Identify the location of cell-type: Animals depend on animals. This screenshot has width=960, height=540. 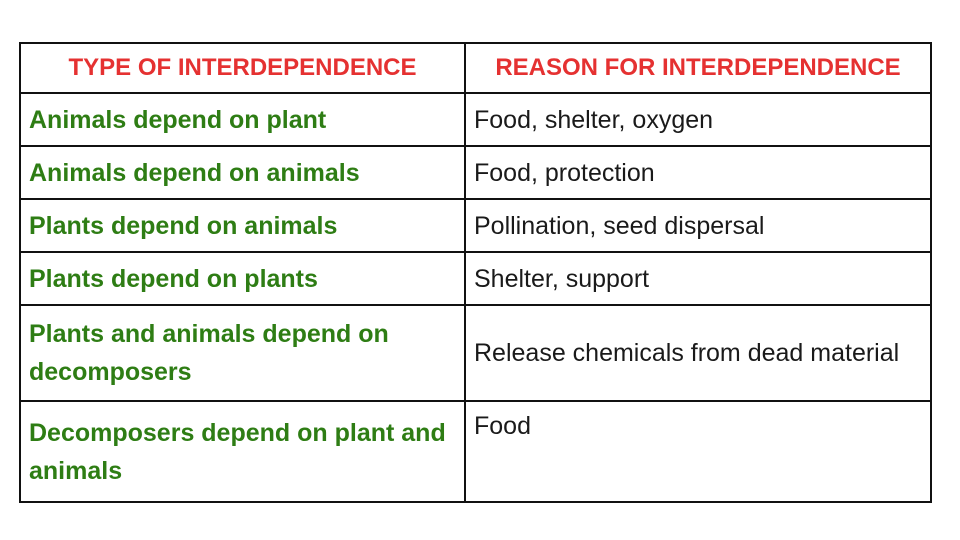
(242, 172).